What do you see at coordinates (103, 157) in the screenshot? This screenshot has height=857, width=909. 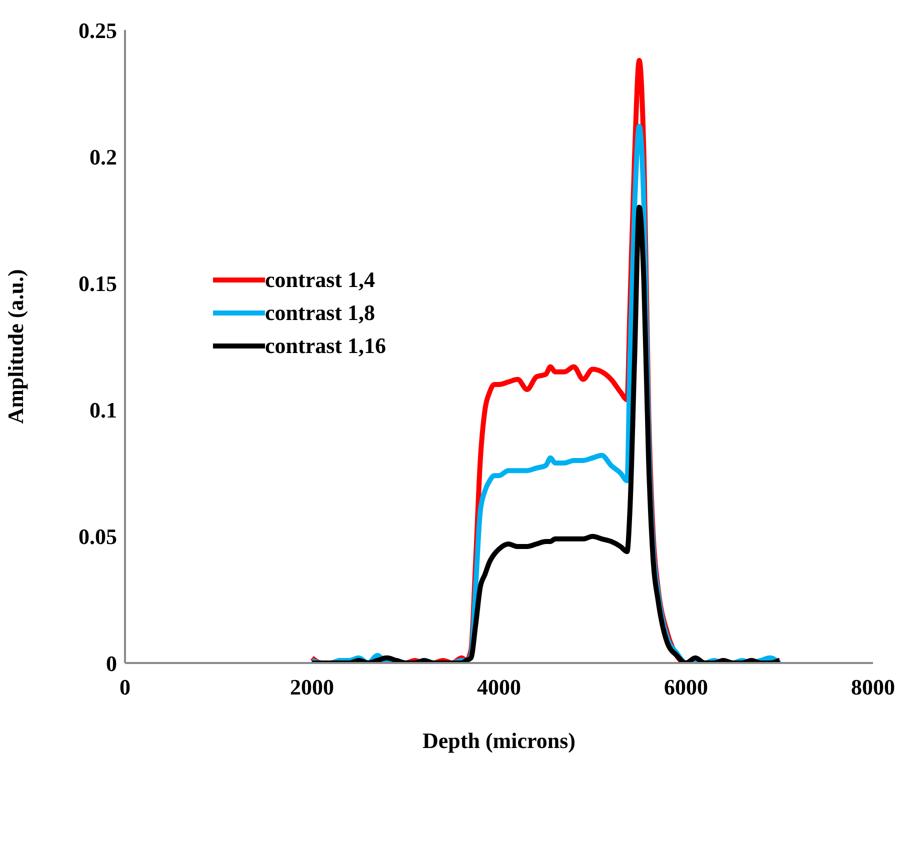 I see `y-tick-label: 0.2` at bounding box center [103, 157].